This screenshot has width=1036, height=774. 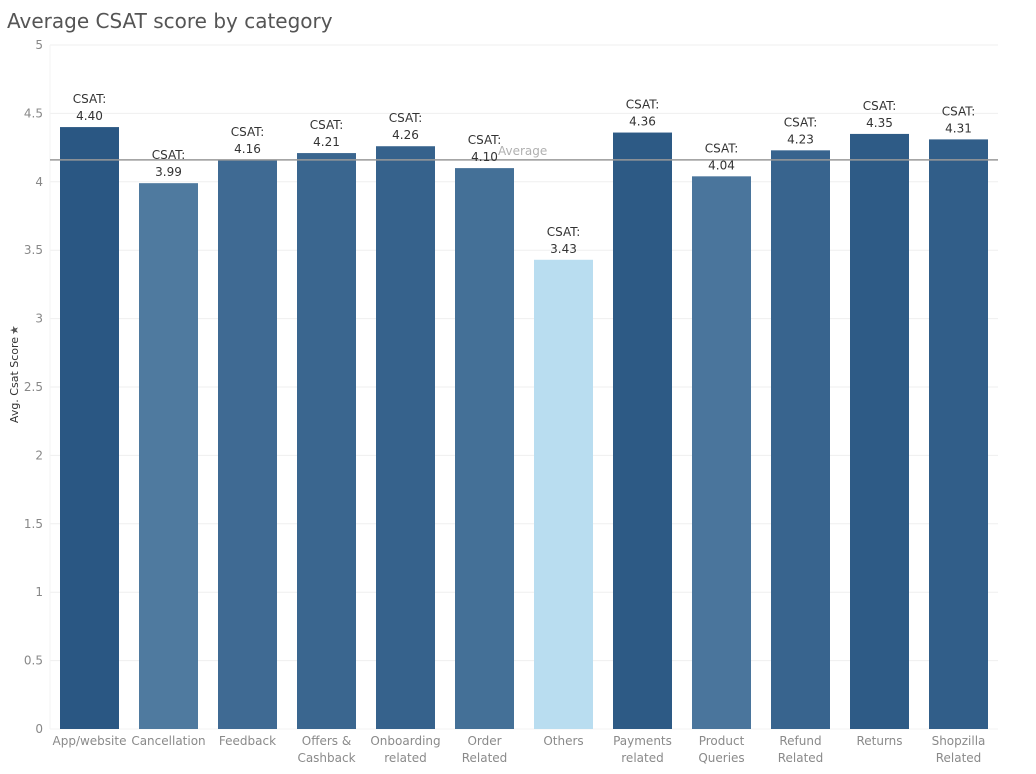 What do you see at coordinates (14, 330) in the screenshot?
I see `pin-icon: ★` at bounding box center [14, 330].